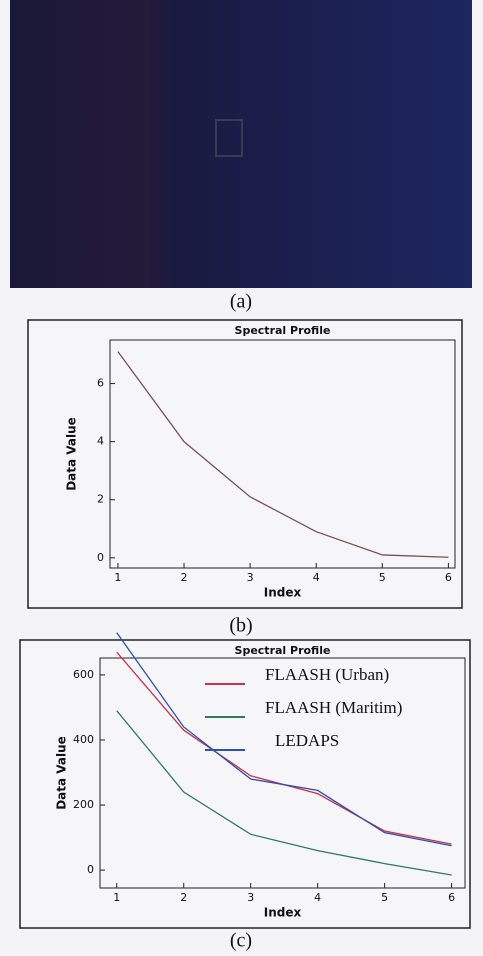 This screenshot has height=956, width=483. Describe the element at coordinates (100, 499) in the screenshot. I see `y-tick-label: 2` at that location.